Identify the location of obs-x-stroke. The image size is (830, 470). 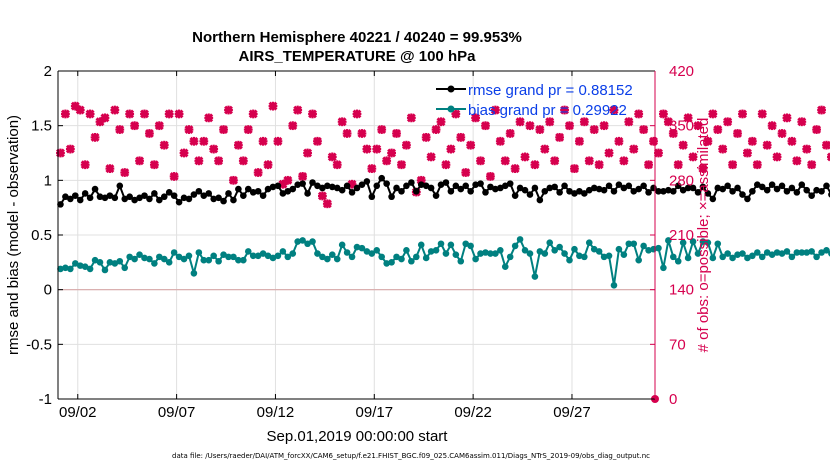
(828, 155).